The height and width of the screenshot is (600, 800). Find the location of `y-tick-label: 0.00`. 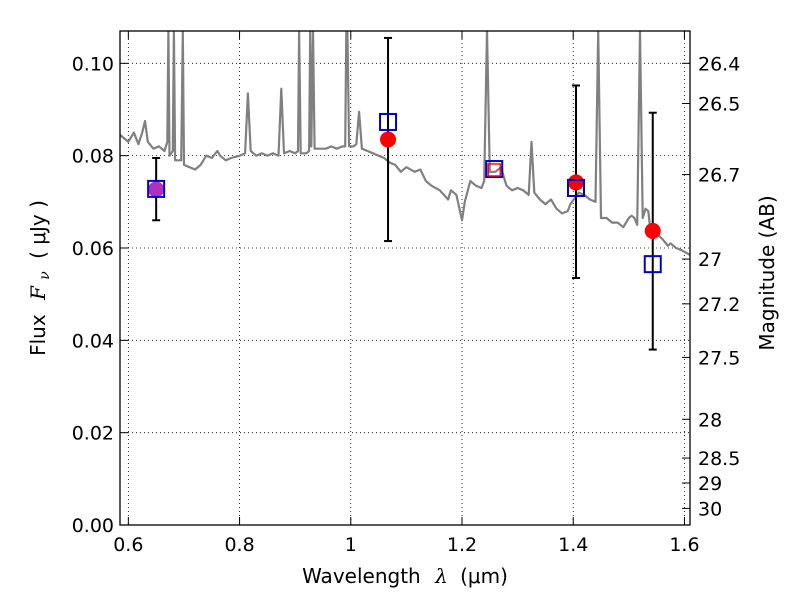

y-tick-label: 0.00 is located at coordinates (93, 526).